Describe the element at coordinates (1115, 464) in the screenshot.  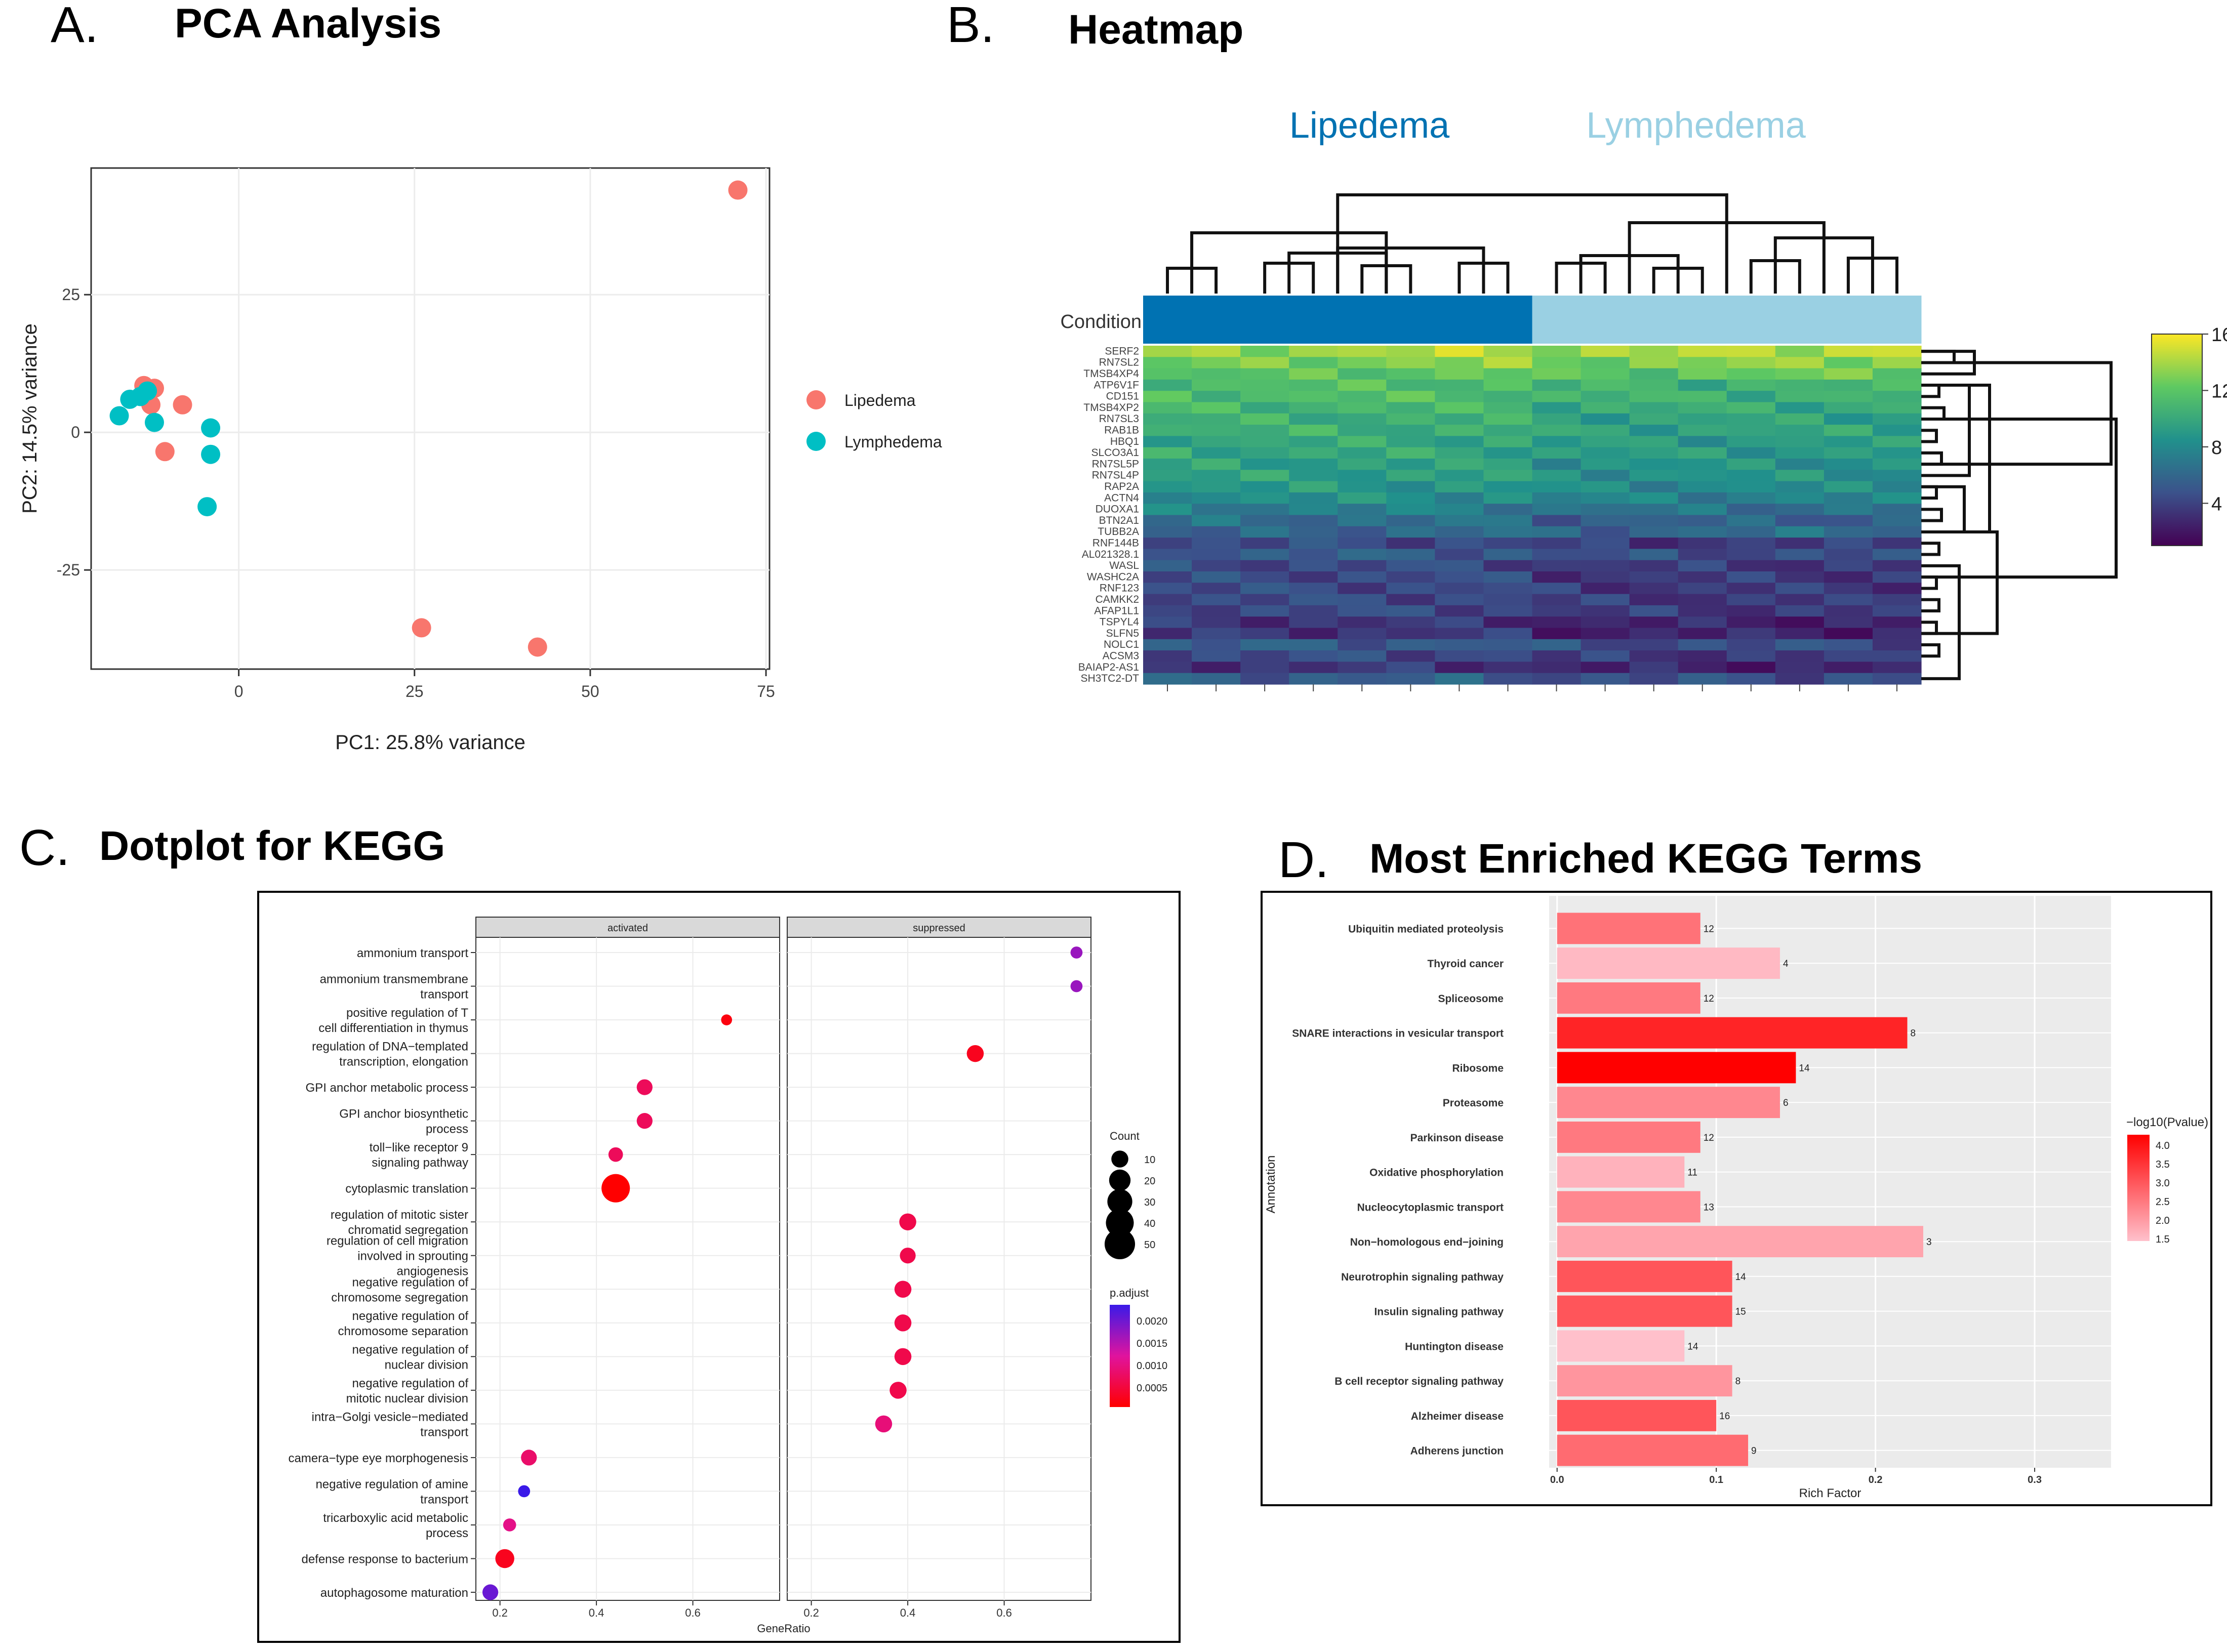
I see `gene-label: RN7SL5P` at that location.